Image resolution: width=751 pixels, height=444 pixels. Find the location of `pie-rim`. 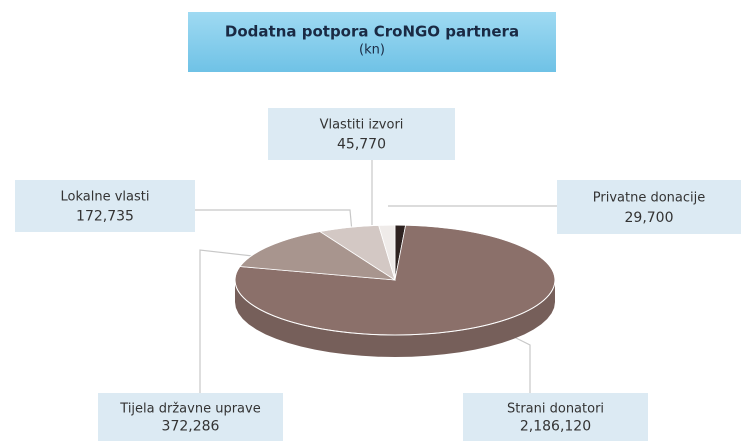

pie-rim is located at coordinates (395, 280).